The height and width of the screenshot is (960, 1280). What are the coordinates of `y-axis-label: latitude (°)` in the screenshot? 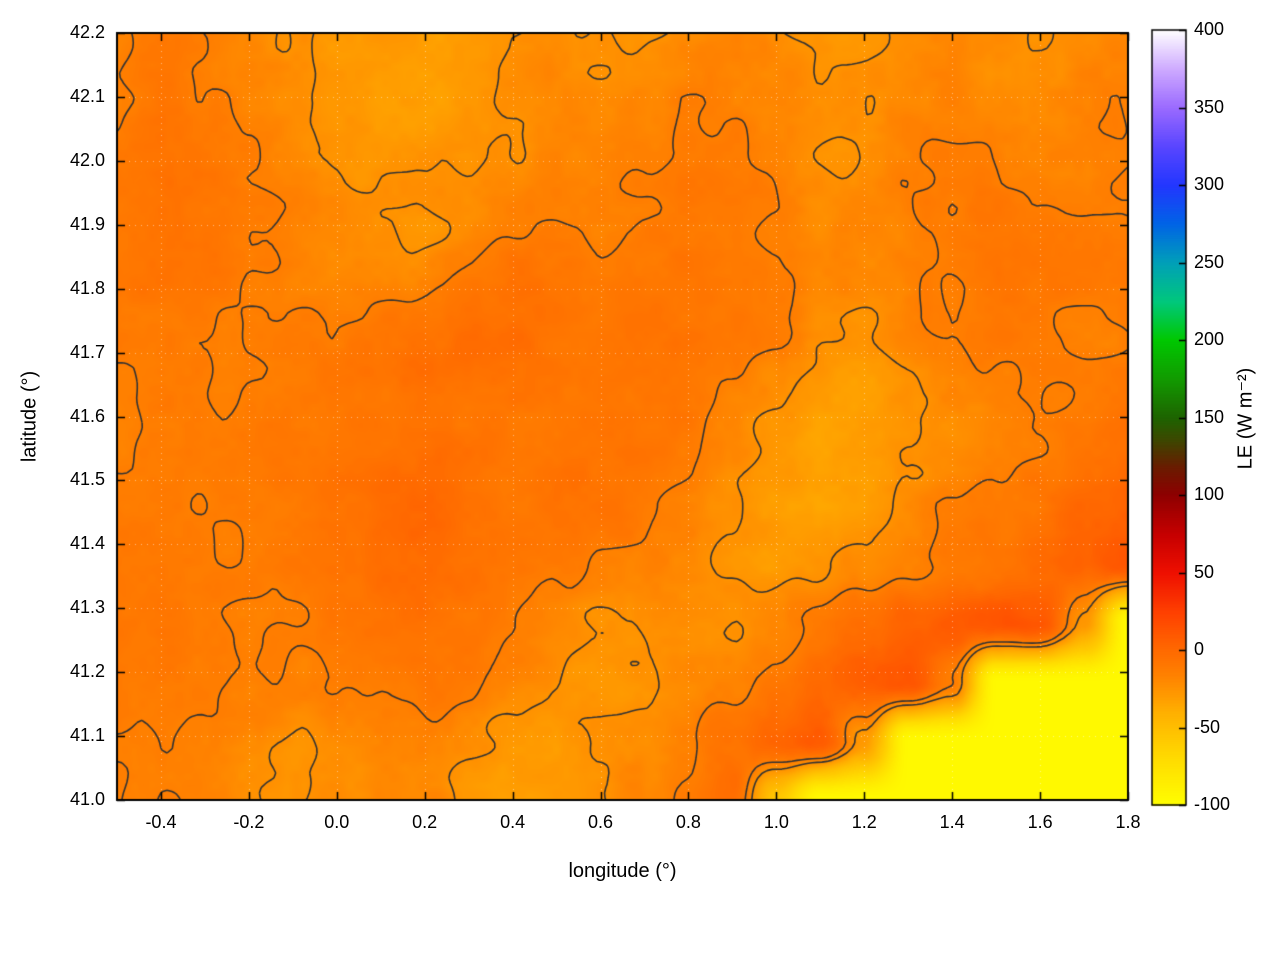 It's located at (29, 416).